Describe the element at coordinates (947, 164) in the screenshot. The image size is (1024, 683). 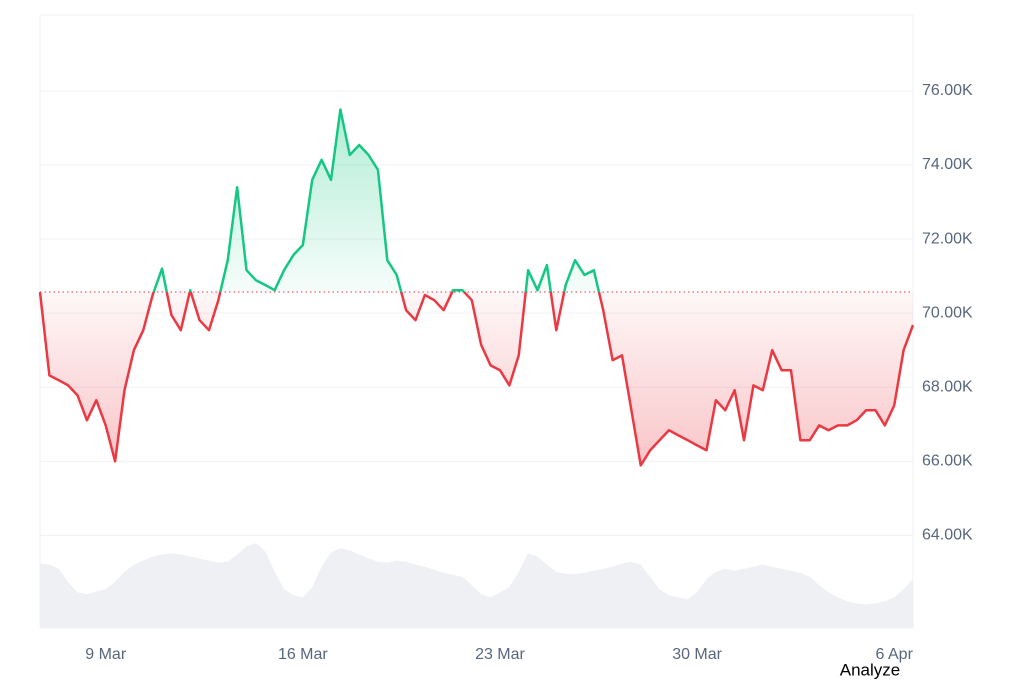
I see `y-tick-label: 74.00K` at that location.